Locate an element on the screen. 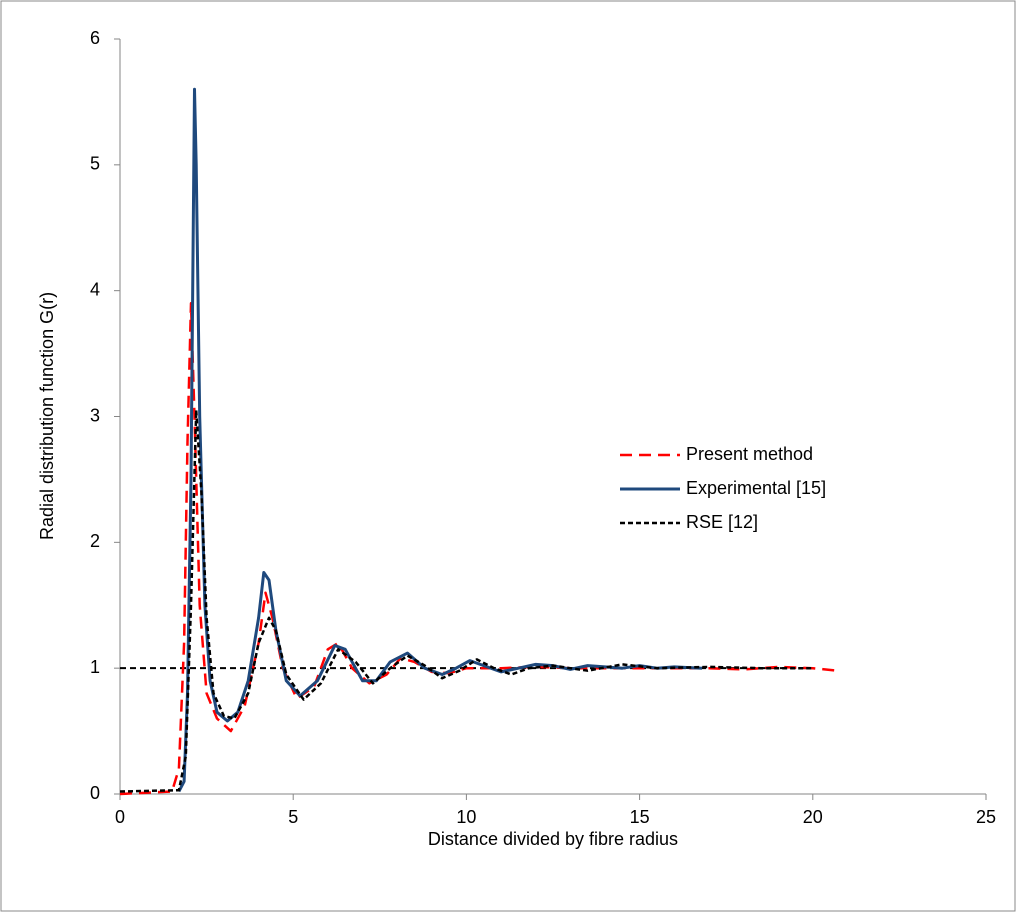  x-axis-title: Distance divided by fibre radius is located at coordinates (553, 839).